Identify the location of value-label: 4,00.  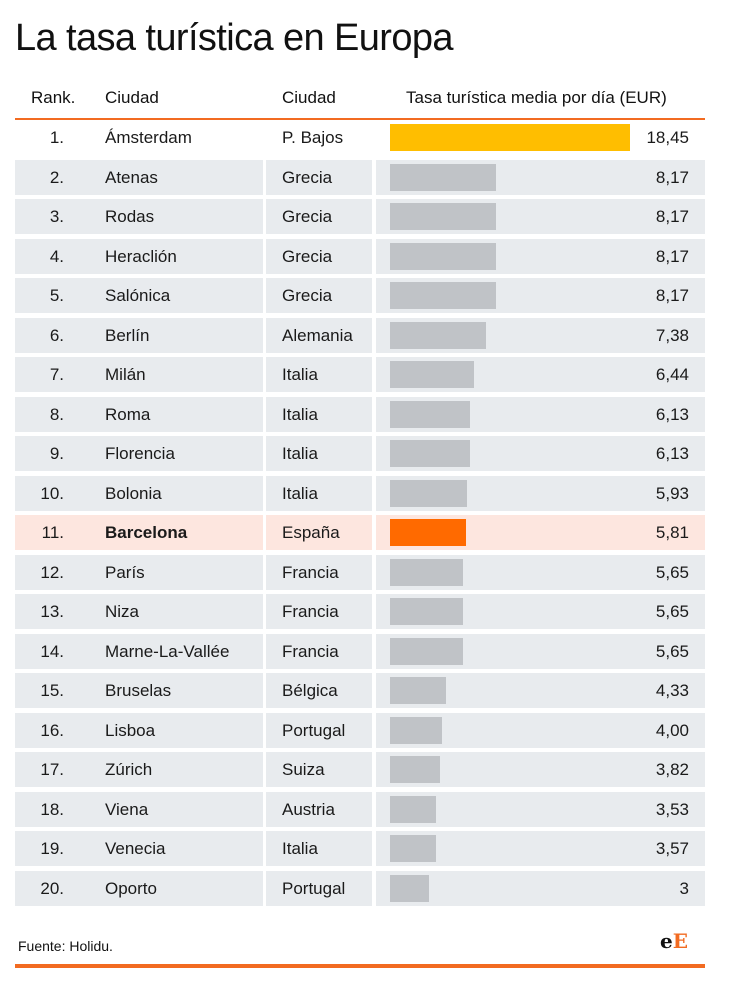
(672, 730).